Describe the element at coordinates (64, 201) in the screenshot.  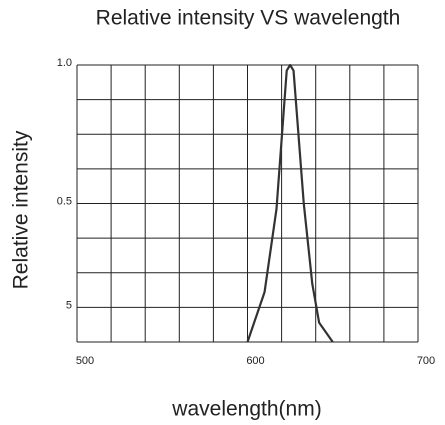
I see `y-tick-label: 0.5` at that location.